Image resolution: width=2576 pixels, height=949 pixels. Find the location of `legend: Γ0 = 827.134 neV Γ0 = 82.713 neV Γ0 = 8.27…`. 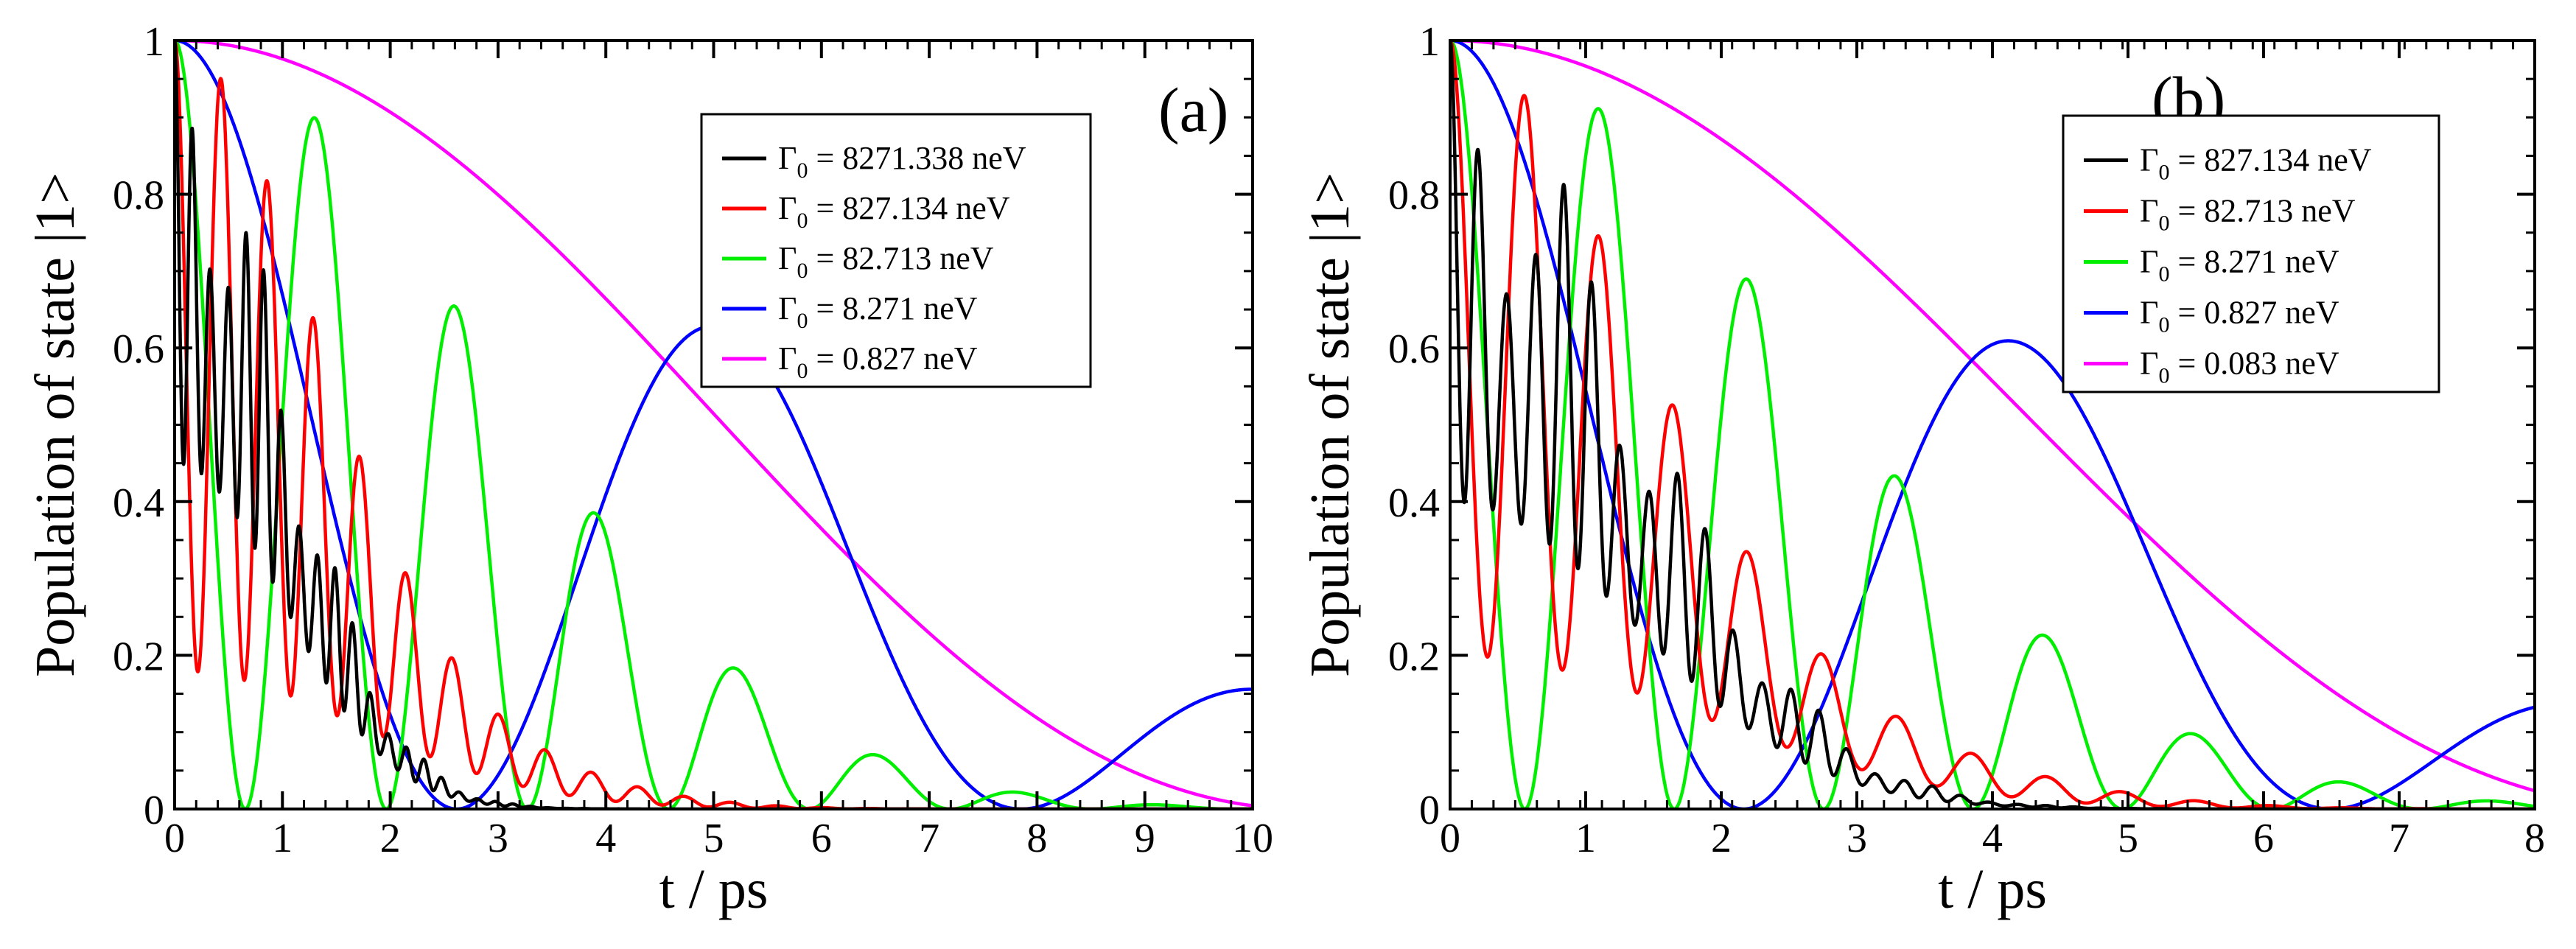

legend: Γ0 = 827.134 neV Γ0 = 82.713 neV Γ0 = 8.27… is located at coordinates (2251, 253).